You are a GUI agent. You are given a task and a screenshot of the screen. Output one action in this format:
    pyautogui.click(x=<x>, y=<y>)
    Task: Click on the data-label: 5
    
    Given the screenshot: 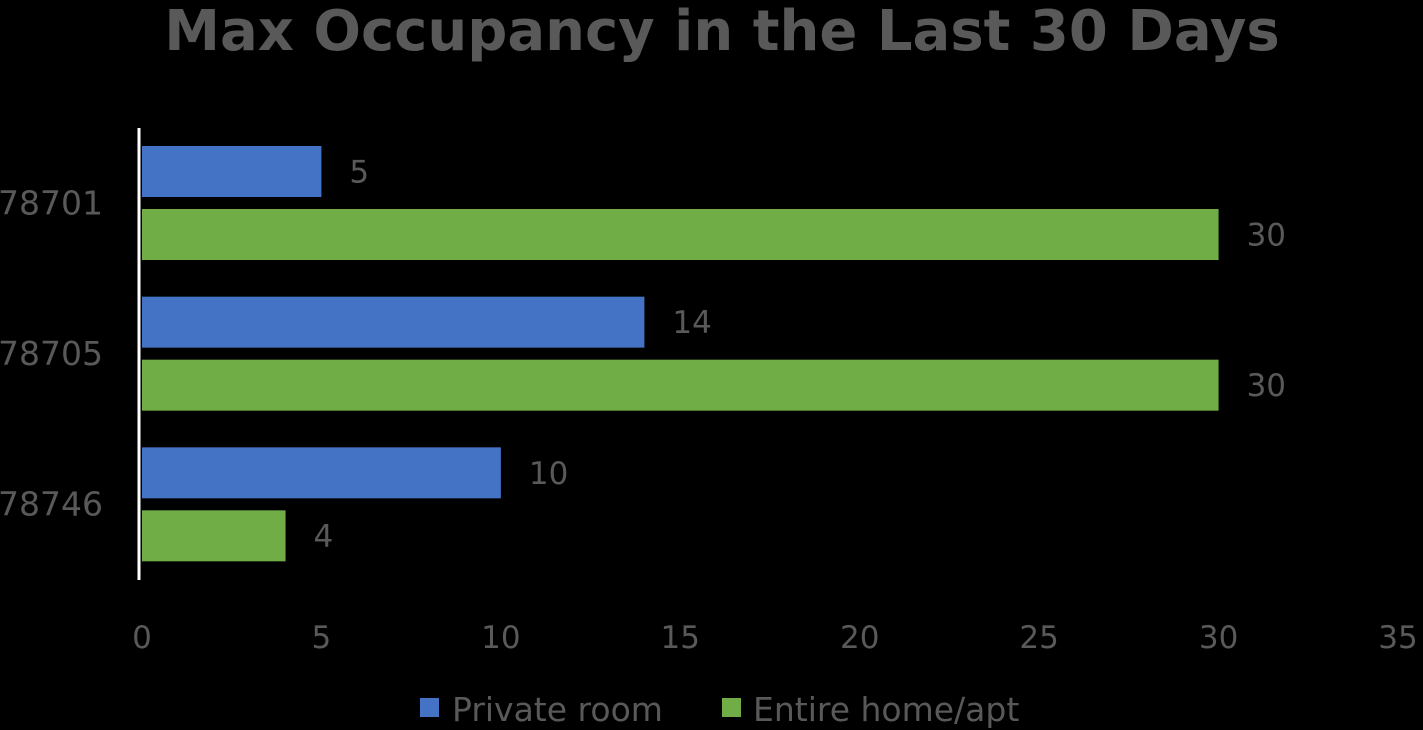 What is the action you would take?
    pyautogui.click(x=359, y=173)
    